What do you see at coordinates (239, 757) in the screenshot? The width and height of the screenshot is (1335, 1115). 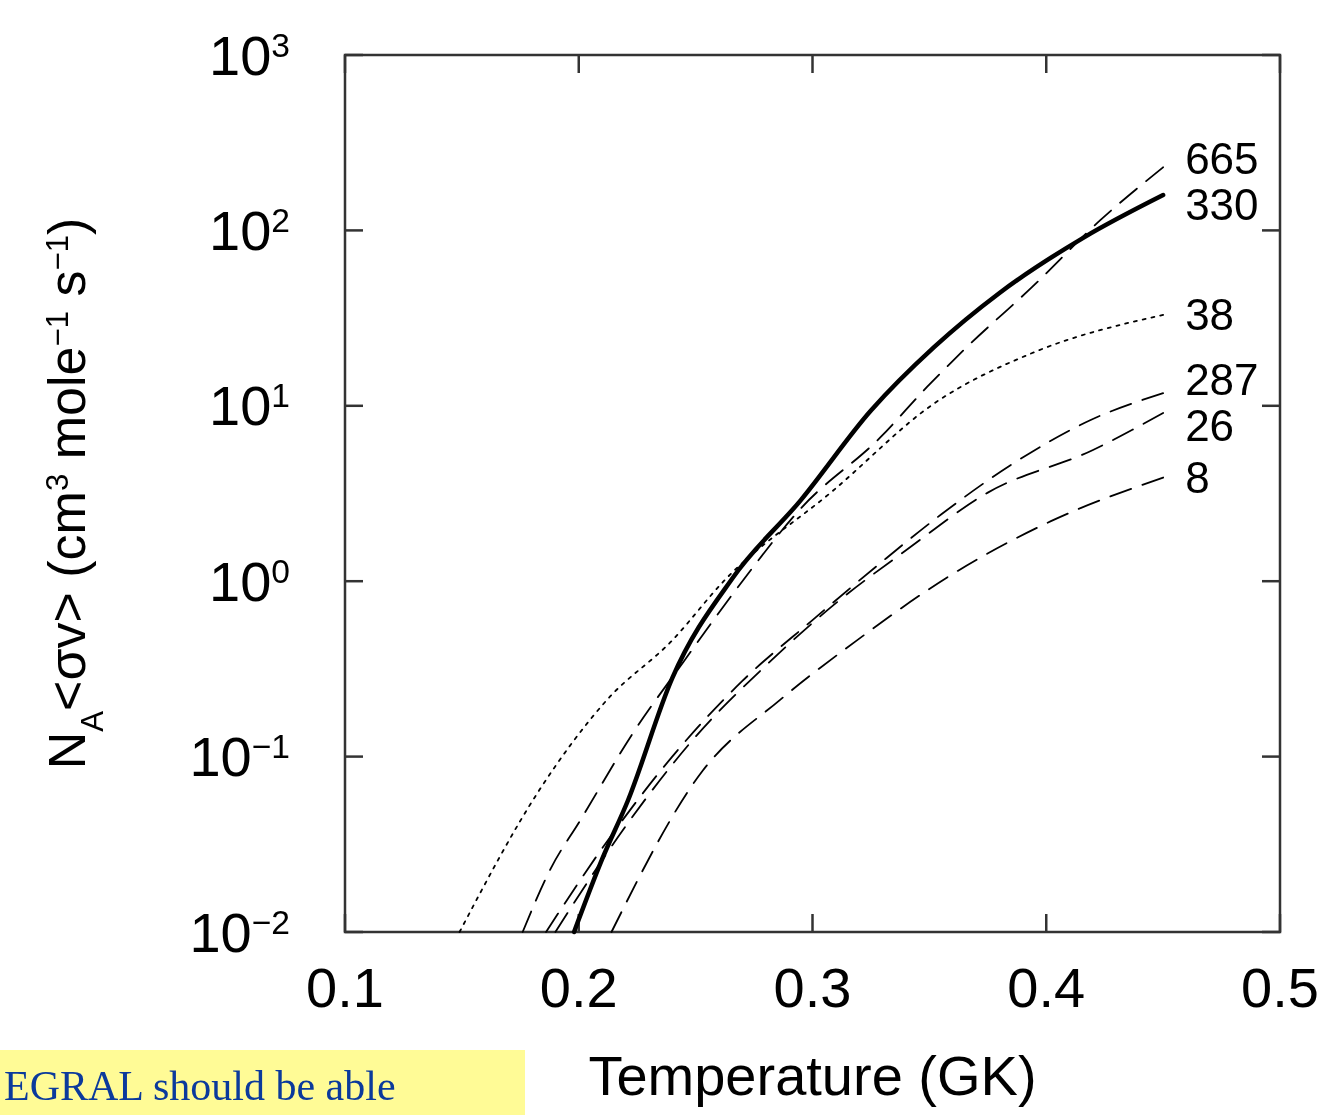 I see `y-tick-label: 10$^{−1}$` at bounding box center [239, 757].